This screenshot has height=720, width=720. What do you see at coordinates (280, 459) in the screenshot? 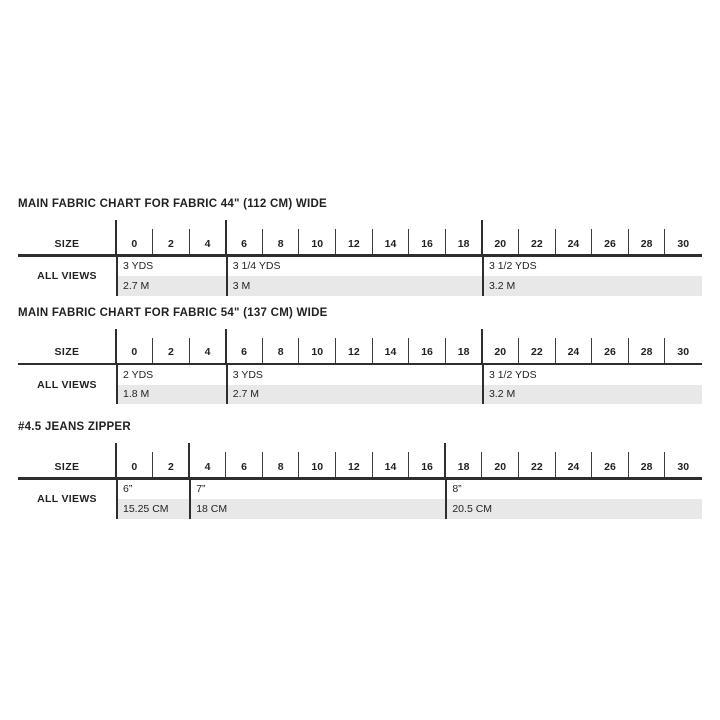
I see `size-header-cell: 8` at bounding box center [280, 459].